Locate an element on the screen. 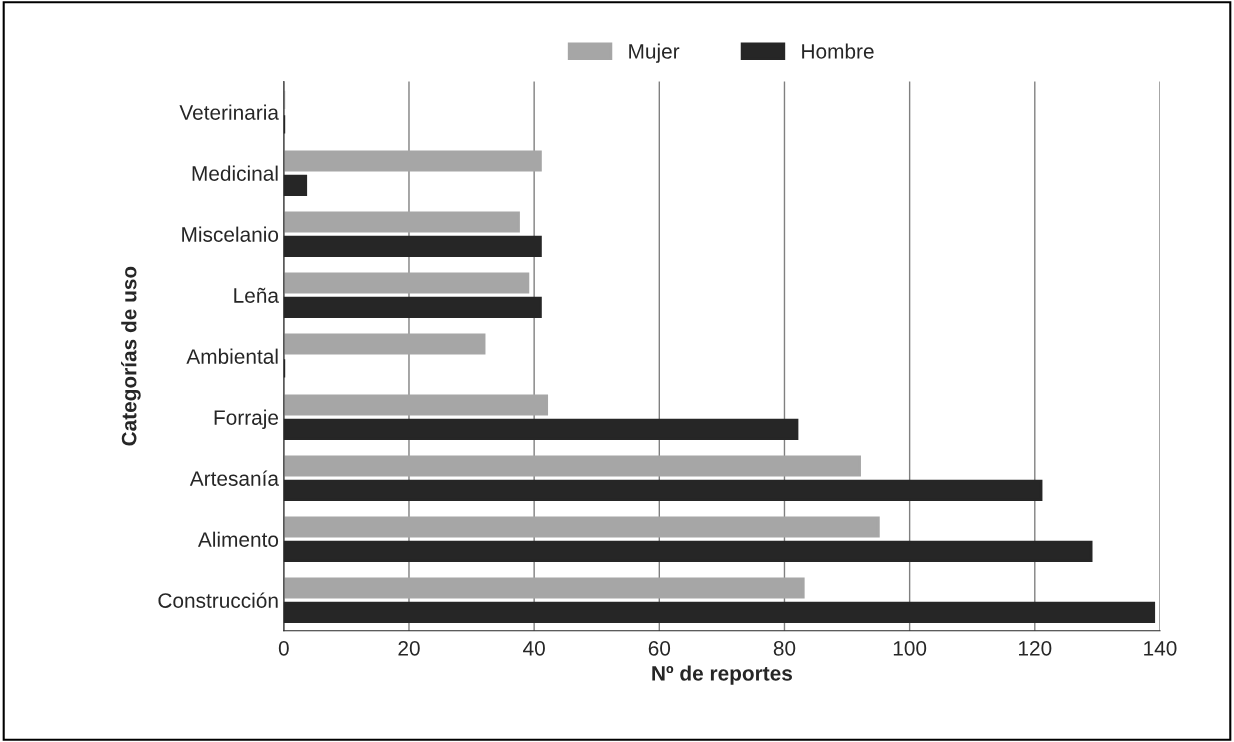 The image size is (1234, 742). y-tick-label: Alimento is located at coordinates (238, 539).